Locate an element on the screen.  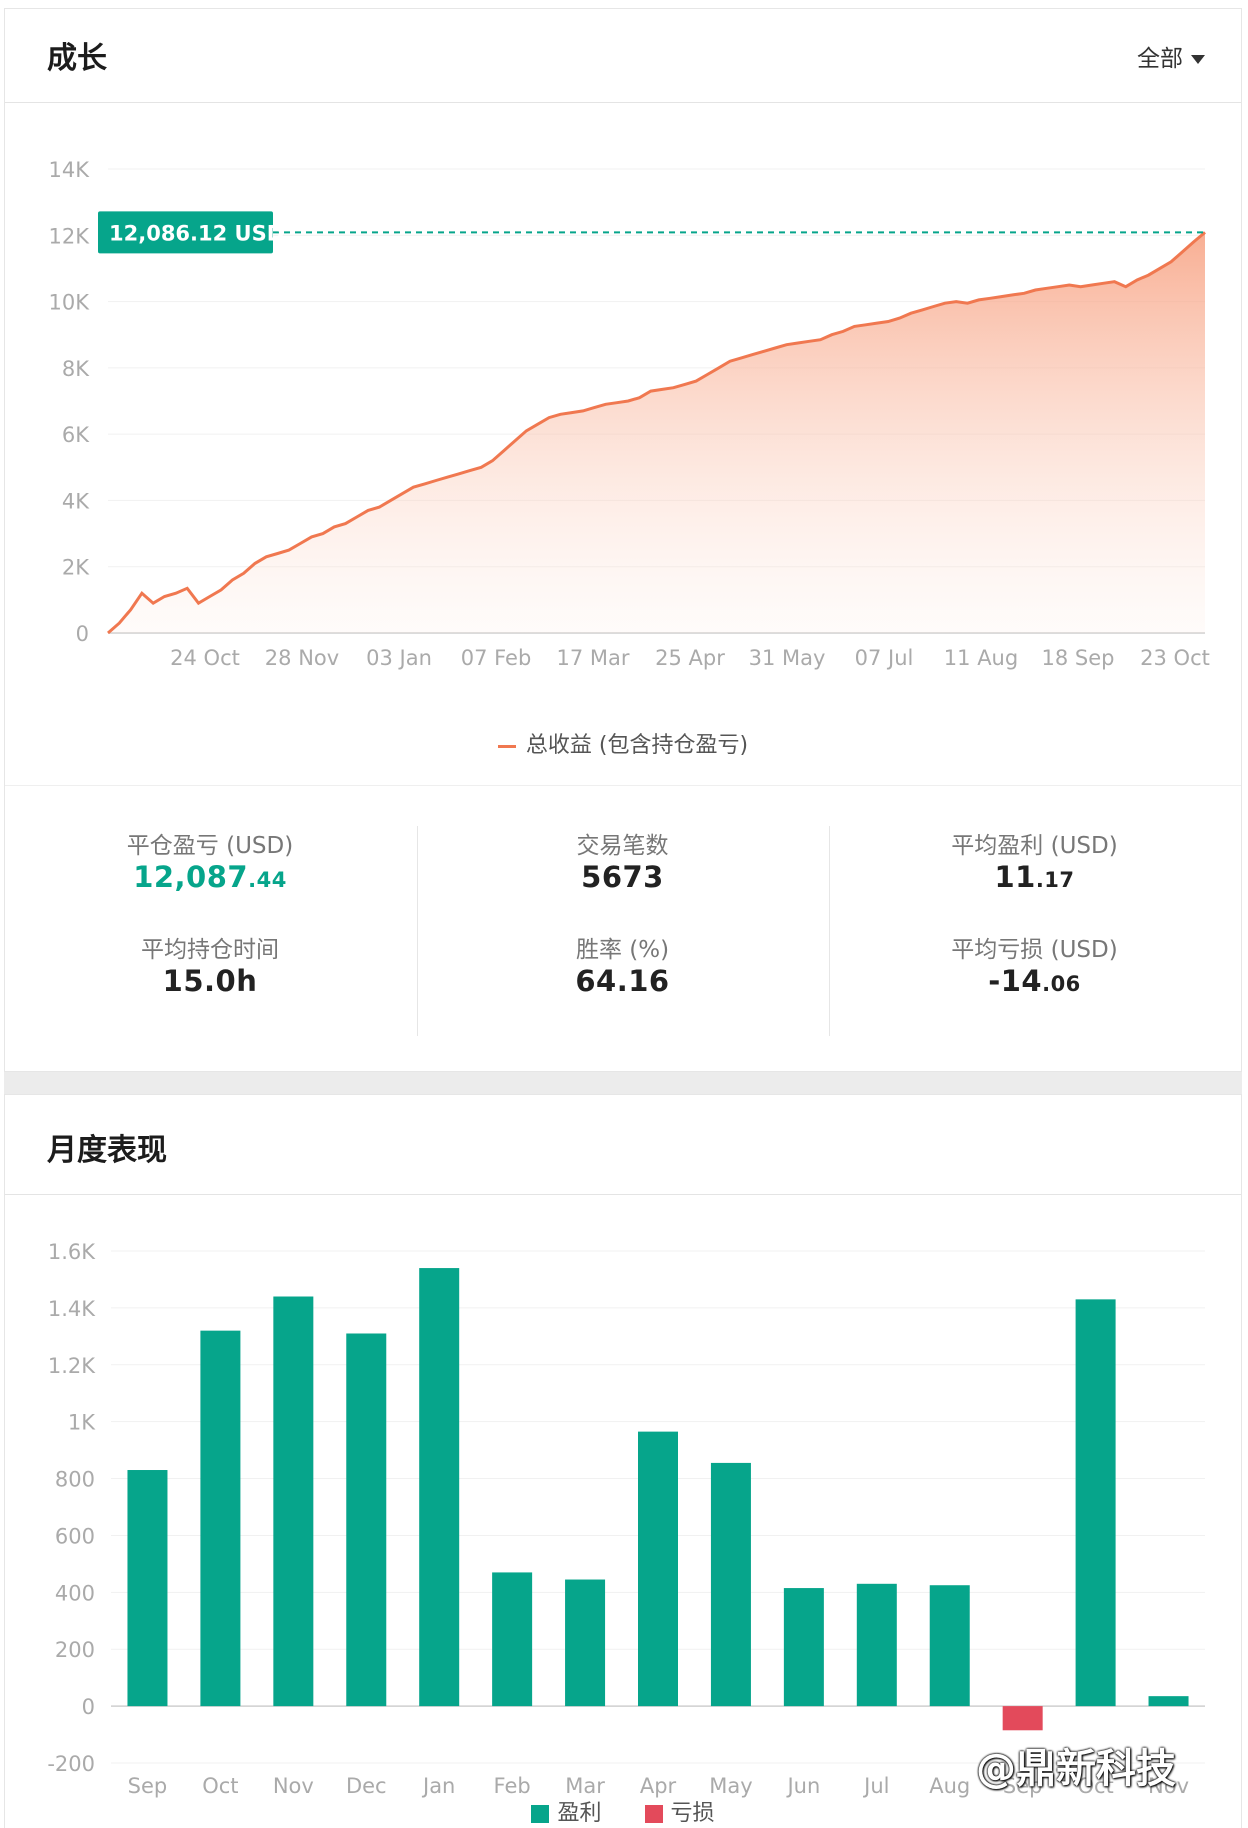
bar-y-tick: 1K is located at coordinates (82, 1423).